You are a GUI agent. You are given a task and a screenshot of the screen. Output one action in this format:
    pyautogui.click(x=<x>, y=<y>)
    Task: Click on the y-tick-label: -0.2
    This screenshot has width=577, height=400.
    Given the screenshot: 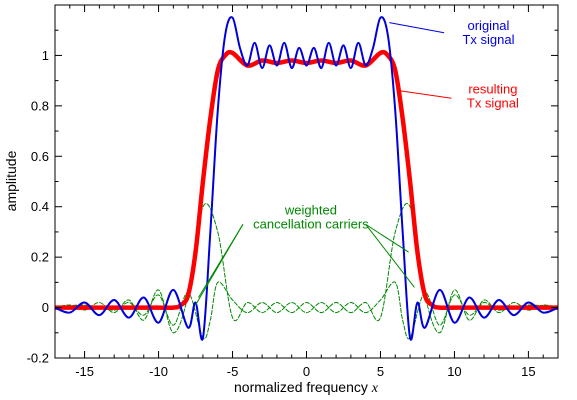 What is the action you would take?
    pyautogui.click(x=38, y=358)
    